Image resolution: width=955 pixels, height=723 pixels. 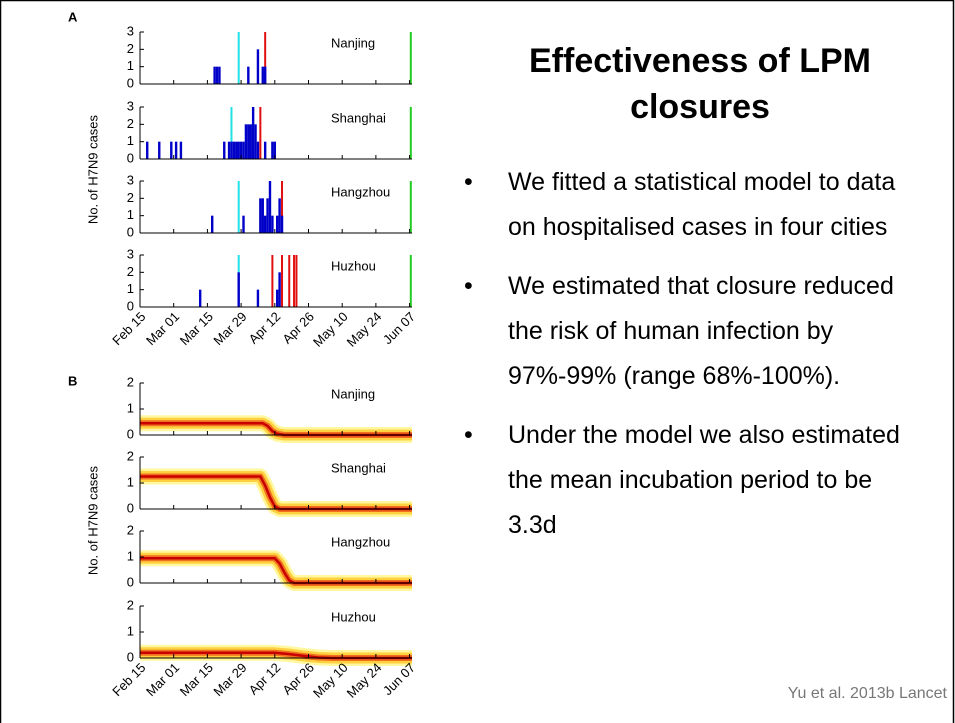 What do you see at coordinates (73, 16) in the screenshot?
I see `panel-label: A` at bounding box center [73, 16].